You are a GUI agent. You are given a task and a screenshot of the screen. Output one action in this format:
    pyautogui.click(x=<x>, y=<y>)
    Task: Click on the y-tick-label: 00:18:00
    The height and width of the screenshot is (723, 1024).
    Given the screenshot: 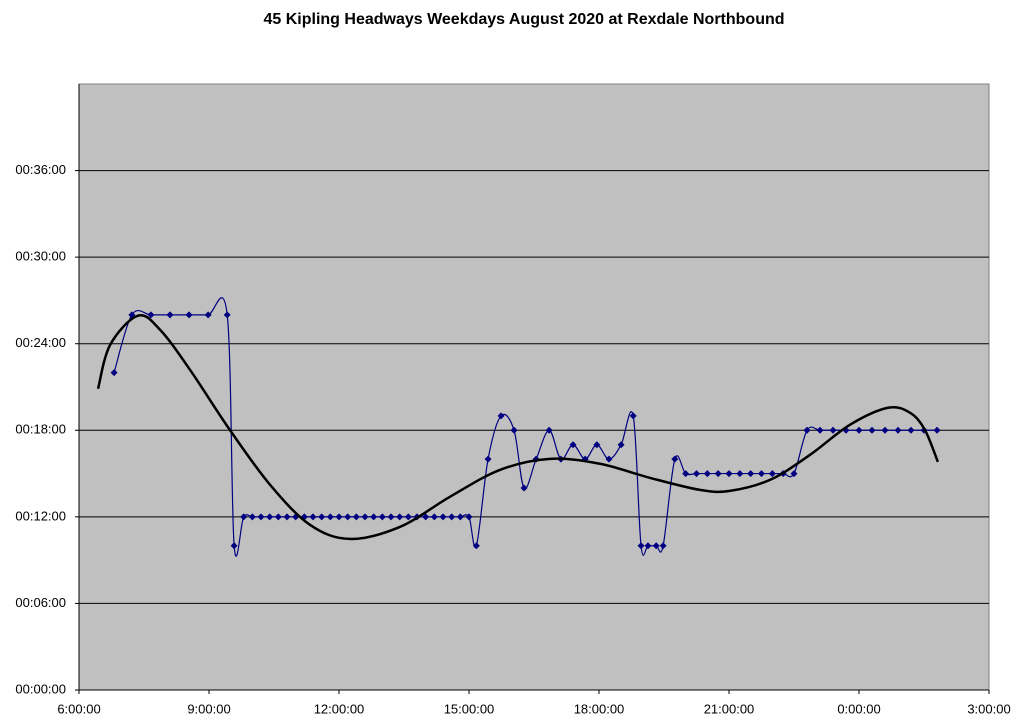 What is the action you would take?
    pyautogui.click(x=40, y=429)
    